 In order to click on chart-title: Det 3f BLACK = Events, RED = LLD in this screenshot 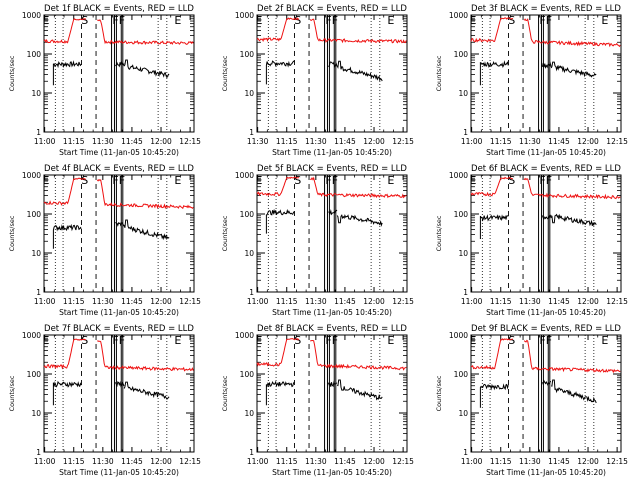, I will do `click(546, 9)`.